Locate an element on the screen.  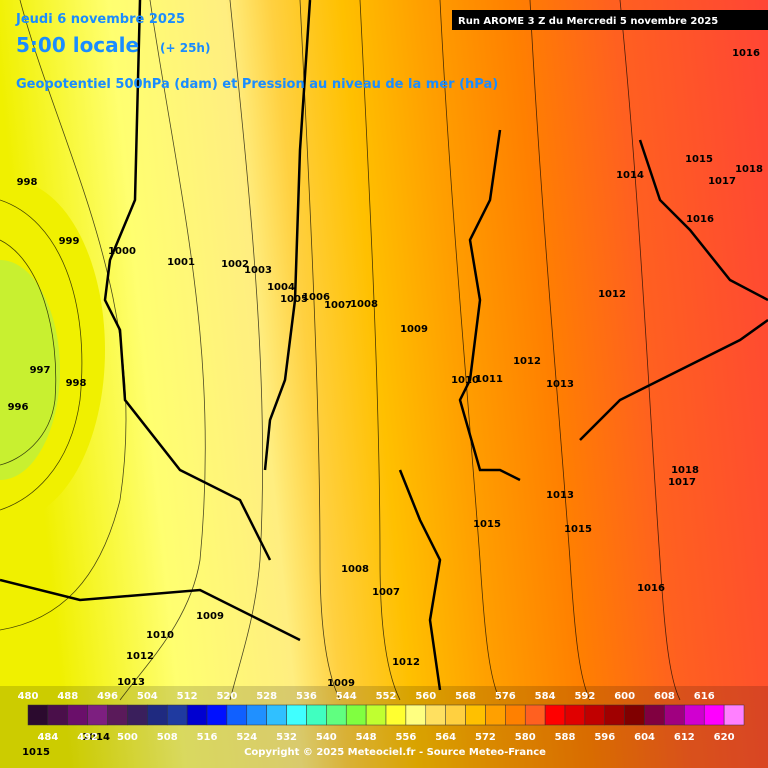
legend-label: 616 is located at coordinates (704, 696).